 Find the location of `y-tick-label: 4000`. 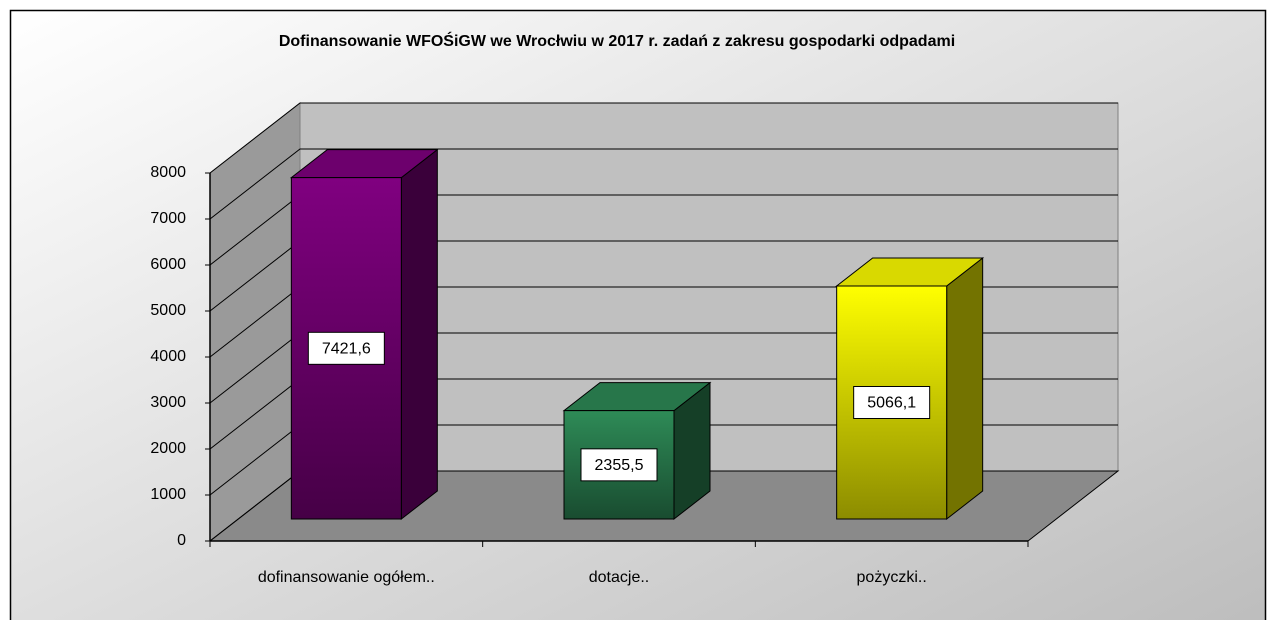

y-tick-label: 4000 is located at coordinates (168, 356).